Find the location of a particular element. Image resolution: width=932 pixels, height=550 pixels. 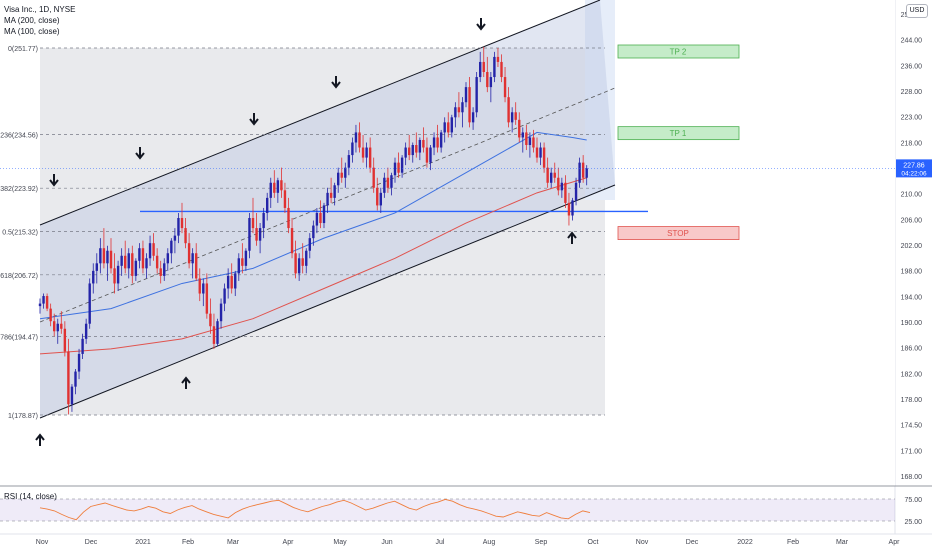

currency-button: USD is located at coordinates (917, 11).